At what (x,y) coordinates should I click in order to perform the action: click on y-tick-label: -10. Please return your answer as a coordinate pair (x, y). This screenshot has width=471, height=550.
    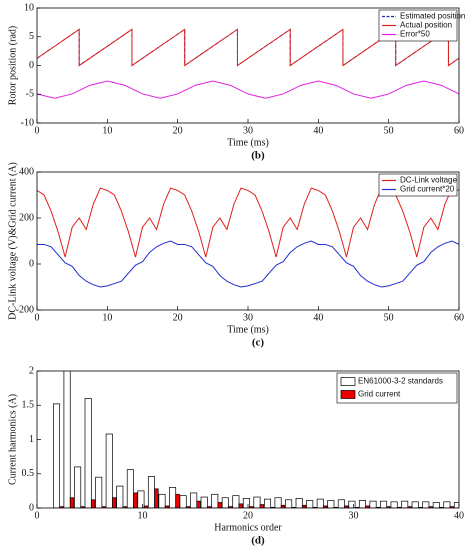
    Looking at the image, I should click on (27, 122).